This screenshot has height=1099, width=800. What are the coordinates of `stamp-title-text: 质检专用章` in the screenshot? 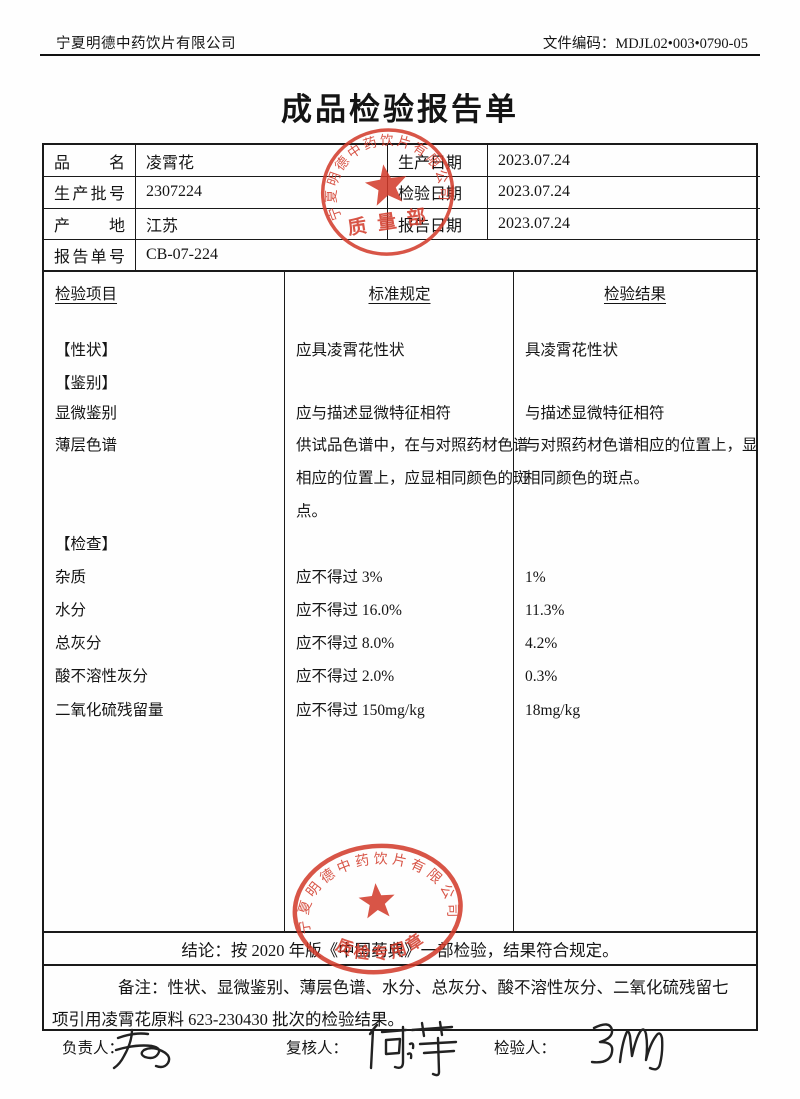 It's located at (381, 947).